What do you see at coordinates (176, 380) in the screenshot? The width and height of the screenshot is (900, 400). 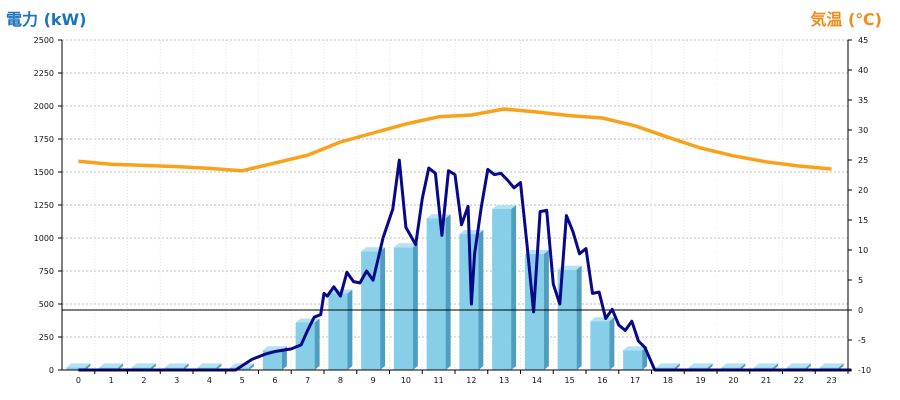 I see `x-tick-label: 3` at bounding box center [176, 380].